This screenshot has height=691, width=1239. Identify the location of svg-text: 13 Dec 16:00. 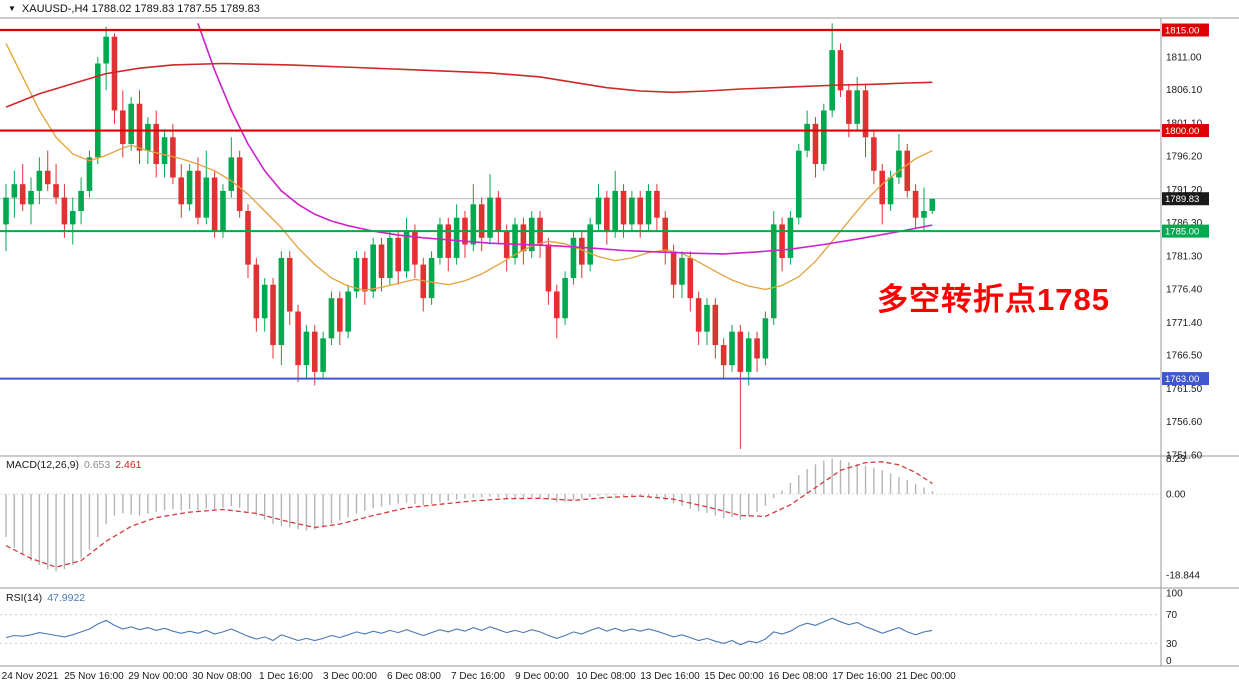
(670, 676).